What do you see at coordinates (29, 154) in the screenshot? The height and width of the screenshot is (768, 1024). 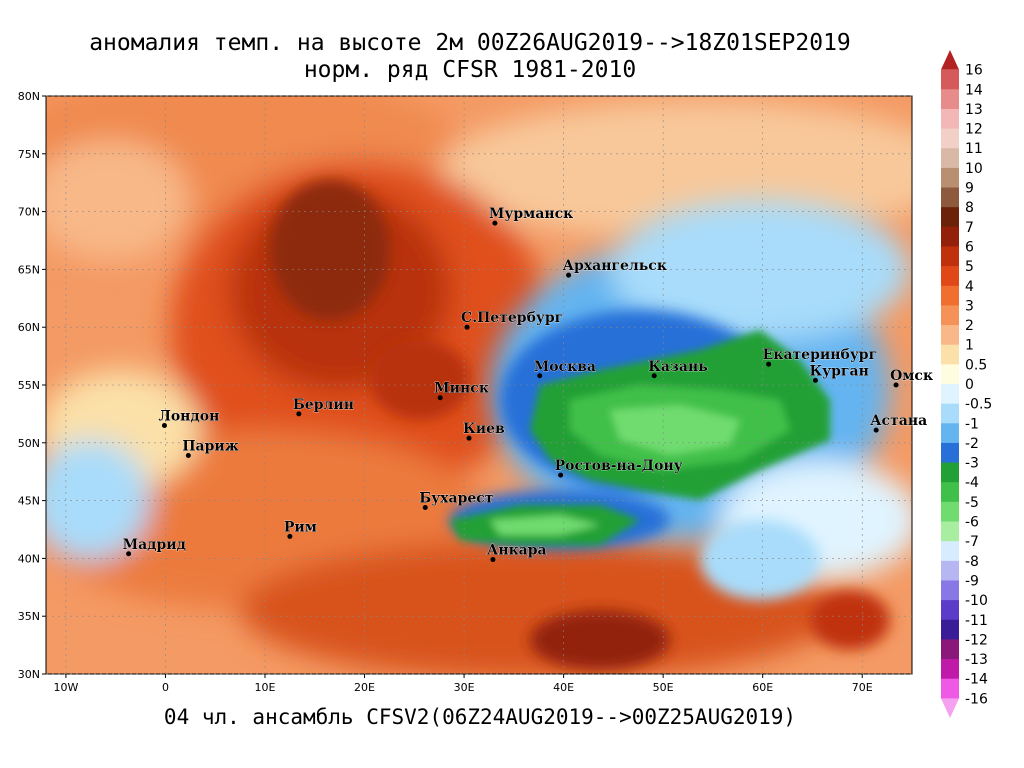 I see `lat-tick-label: 75N` at bounding box center [29, 154].